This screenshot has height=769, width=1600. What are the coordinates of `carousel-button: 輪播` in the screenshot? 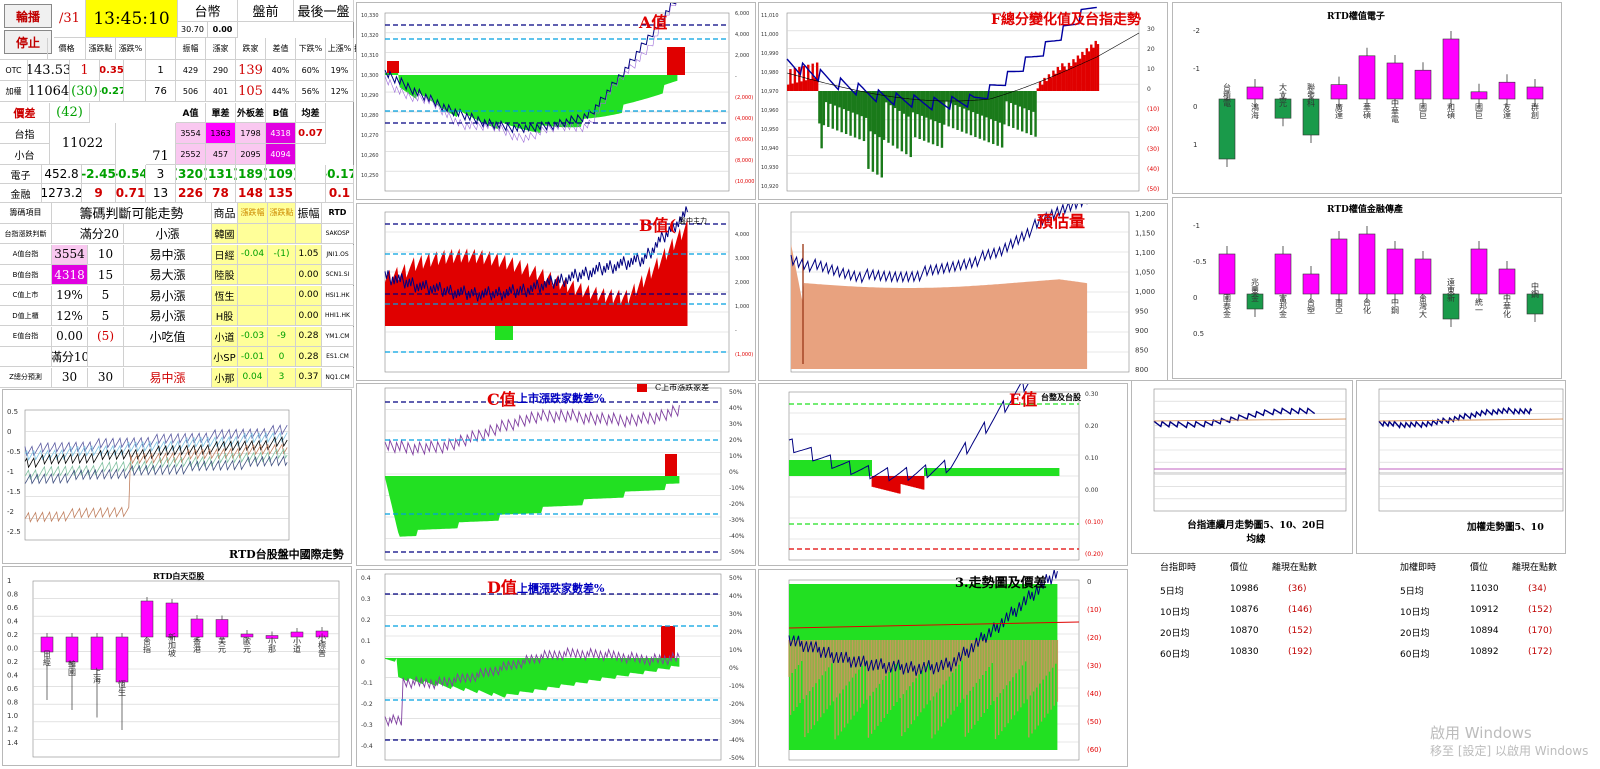 It's located at (28, 16).